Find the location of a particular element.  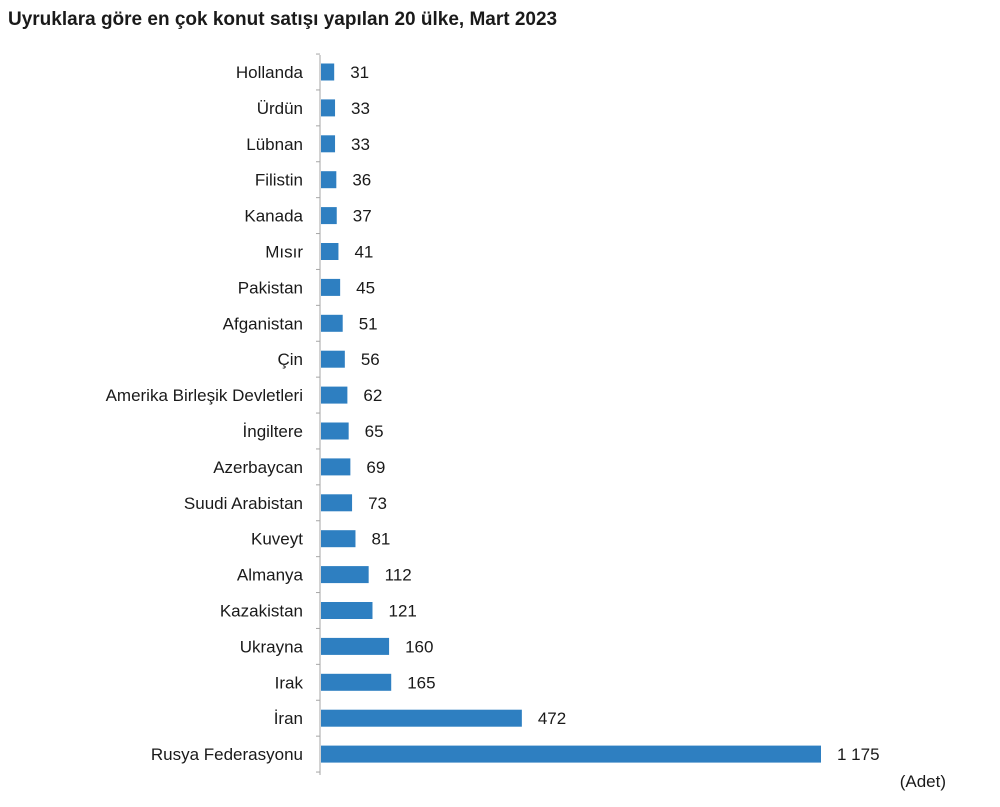

category-label: Ukrayna is located at coordinates (272, 646).